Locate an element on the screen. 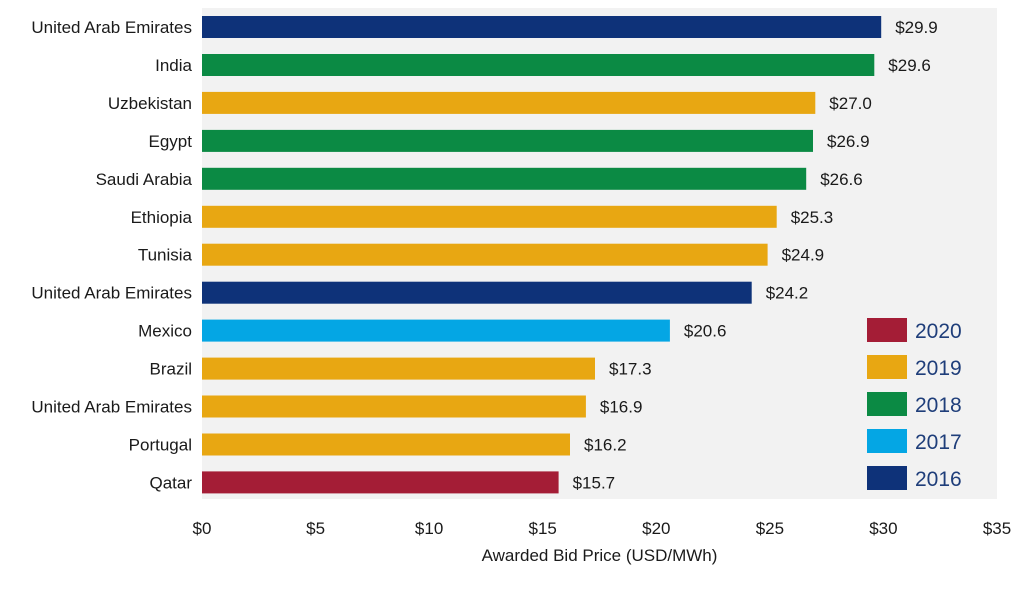  x-tick-label: $10 is located at coordinates (429, 528).